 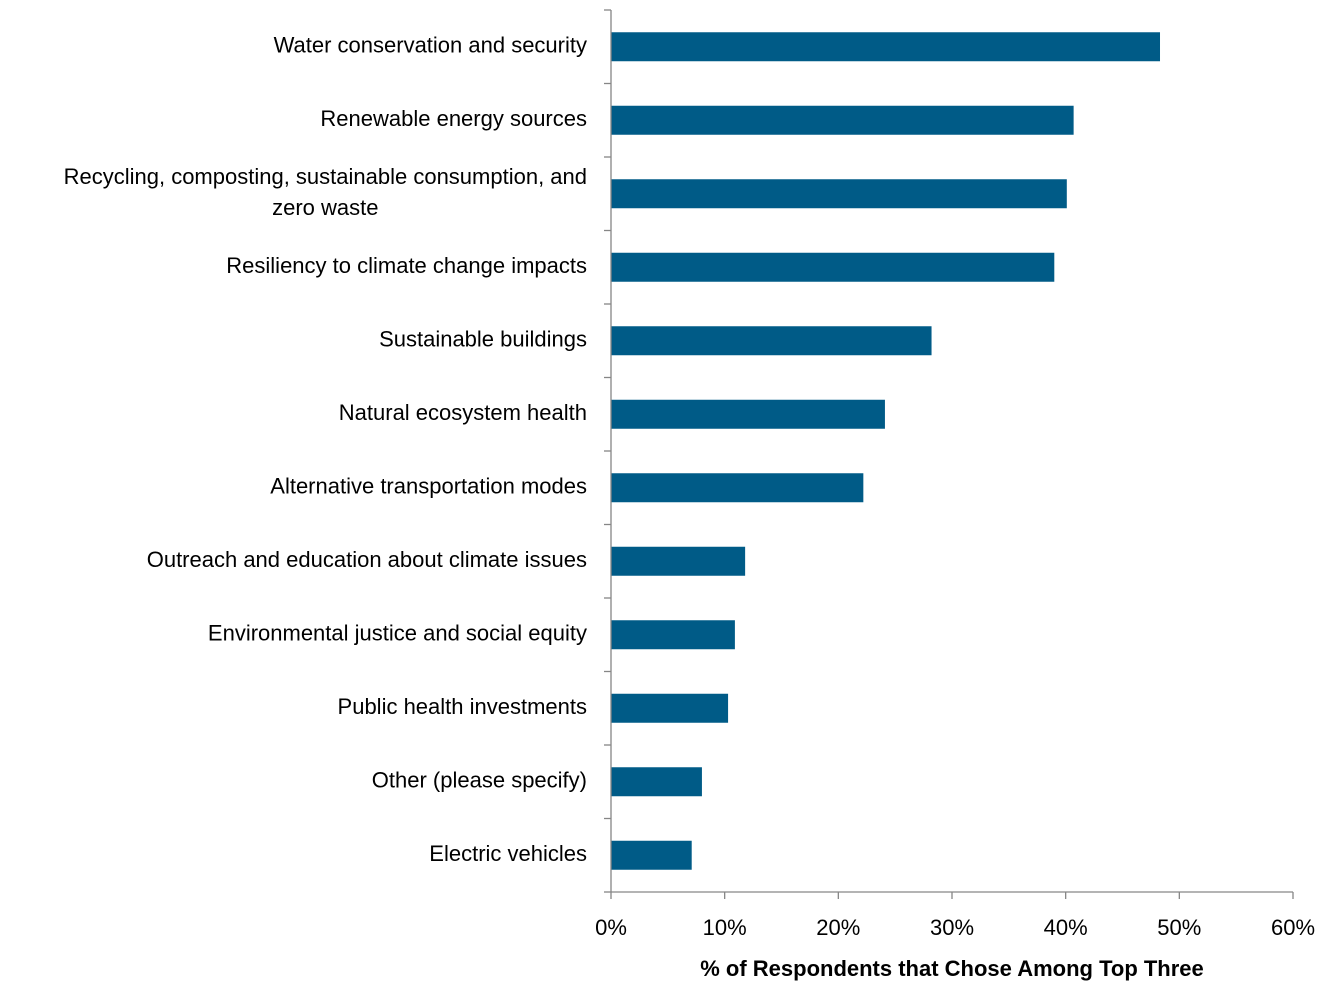 What do you see at coordinates (725, 927) in the screenshot?
I see `x-tick-label: 10%` at bounding box center [725, 927].